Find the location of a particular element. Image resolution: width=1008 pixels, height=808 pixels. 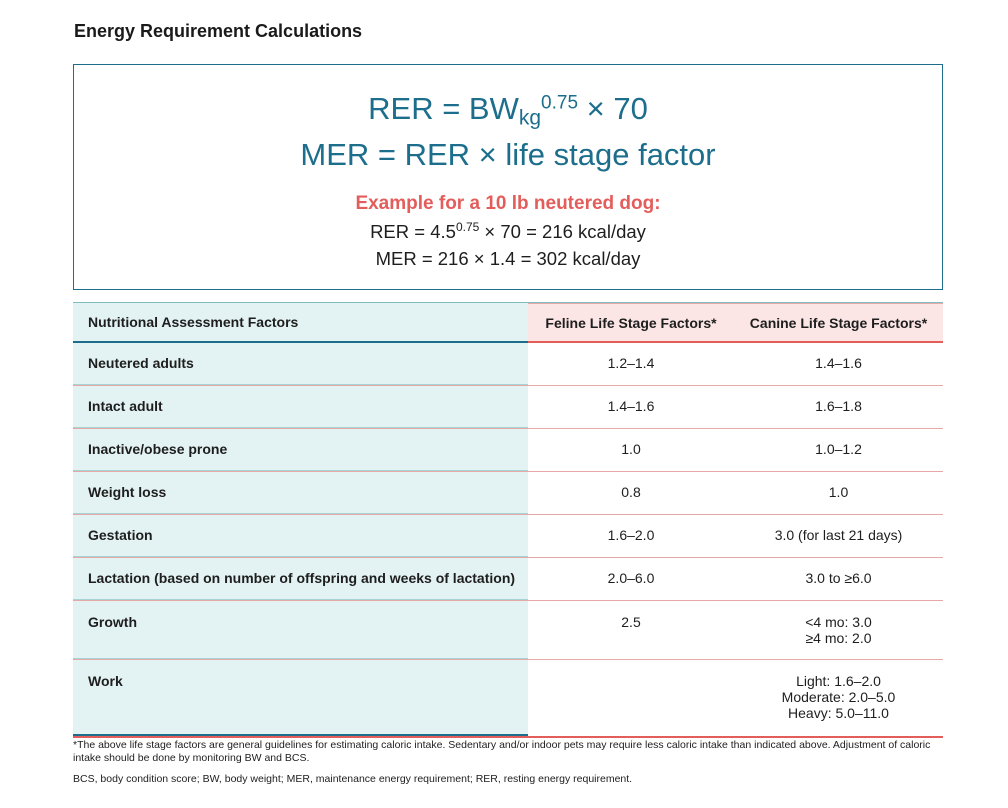

example-rer-right: × 70 = 216 kcal/day is located at coordinates (562, 232).